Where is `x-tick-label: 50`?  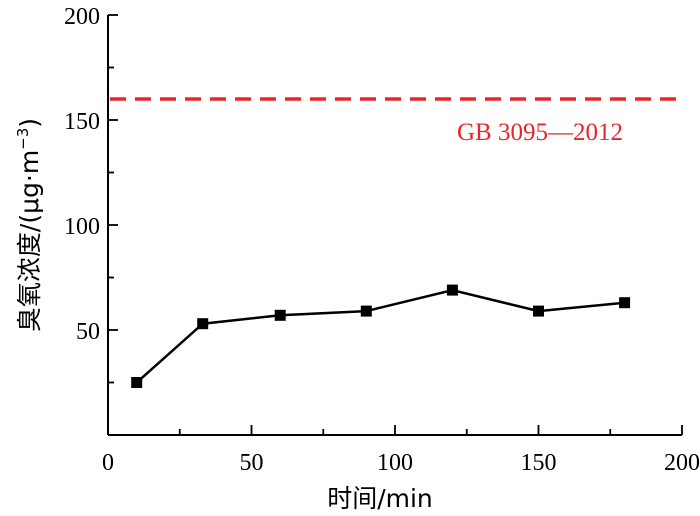
x-tick-label: 50 is located at coordinates (252, 463).